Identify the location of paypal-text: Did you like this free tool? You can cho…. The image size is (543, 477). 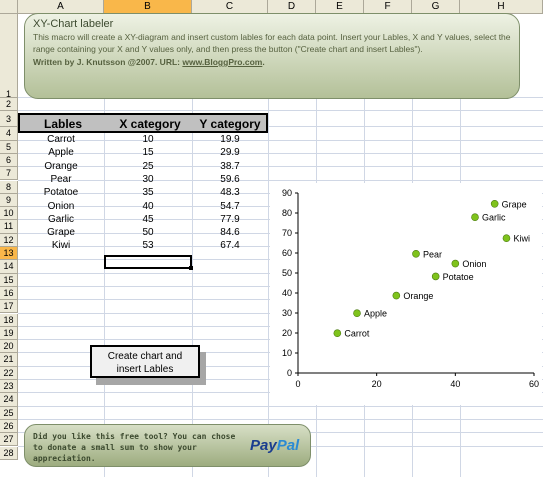
(134, 447).